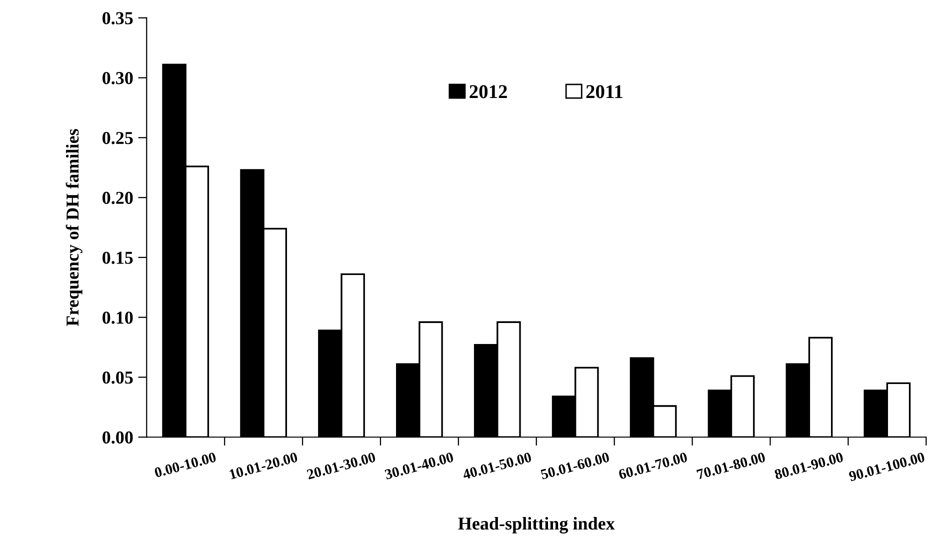 The image size is (928, 541). What do you see at coordinates (604, 91) in the screenshot?
I see `legend-label: 2011` at bounding box center [604, 91].